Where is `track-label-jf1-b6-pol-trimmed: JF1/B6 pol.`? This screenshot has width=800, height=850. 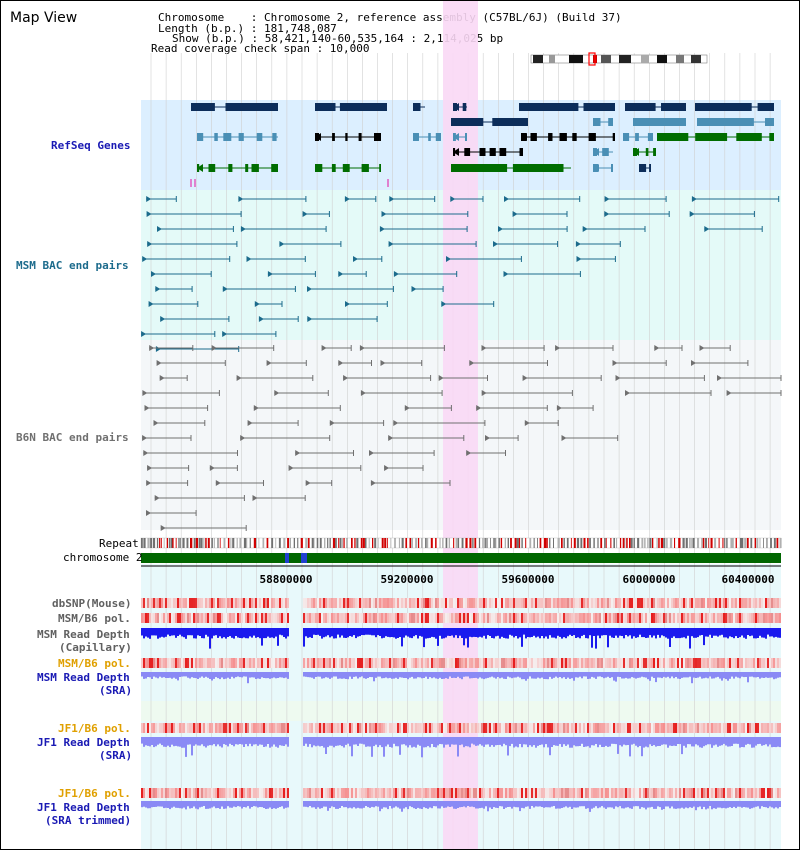 track-label-jf1-b6-pol-trimmed: JF1/B6 pol. is located at coordinates (94, 793).